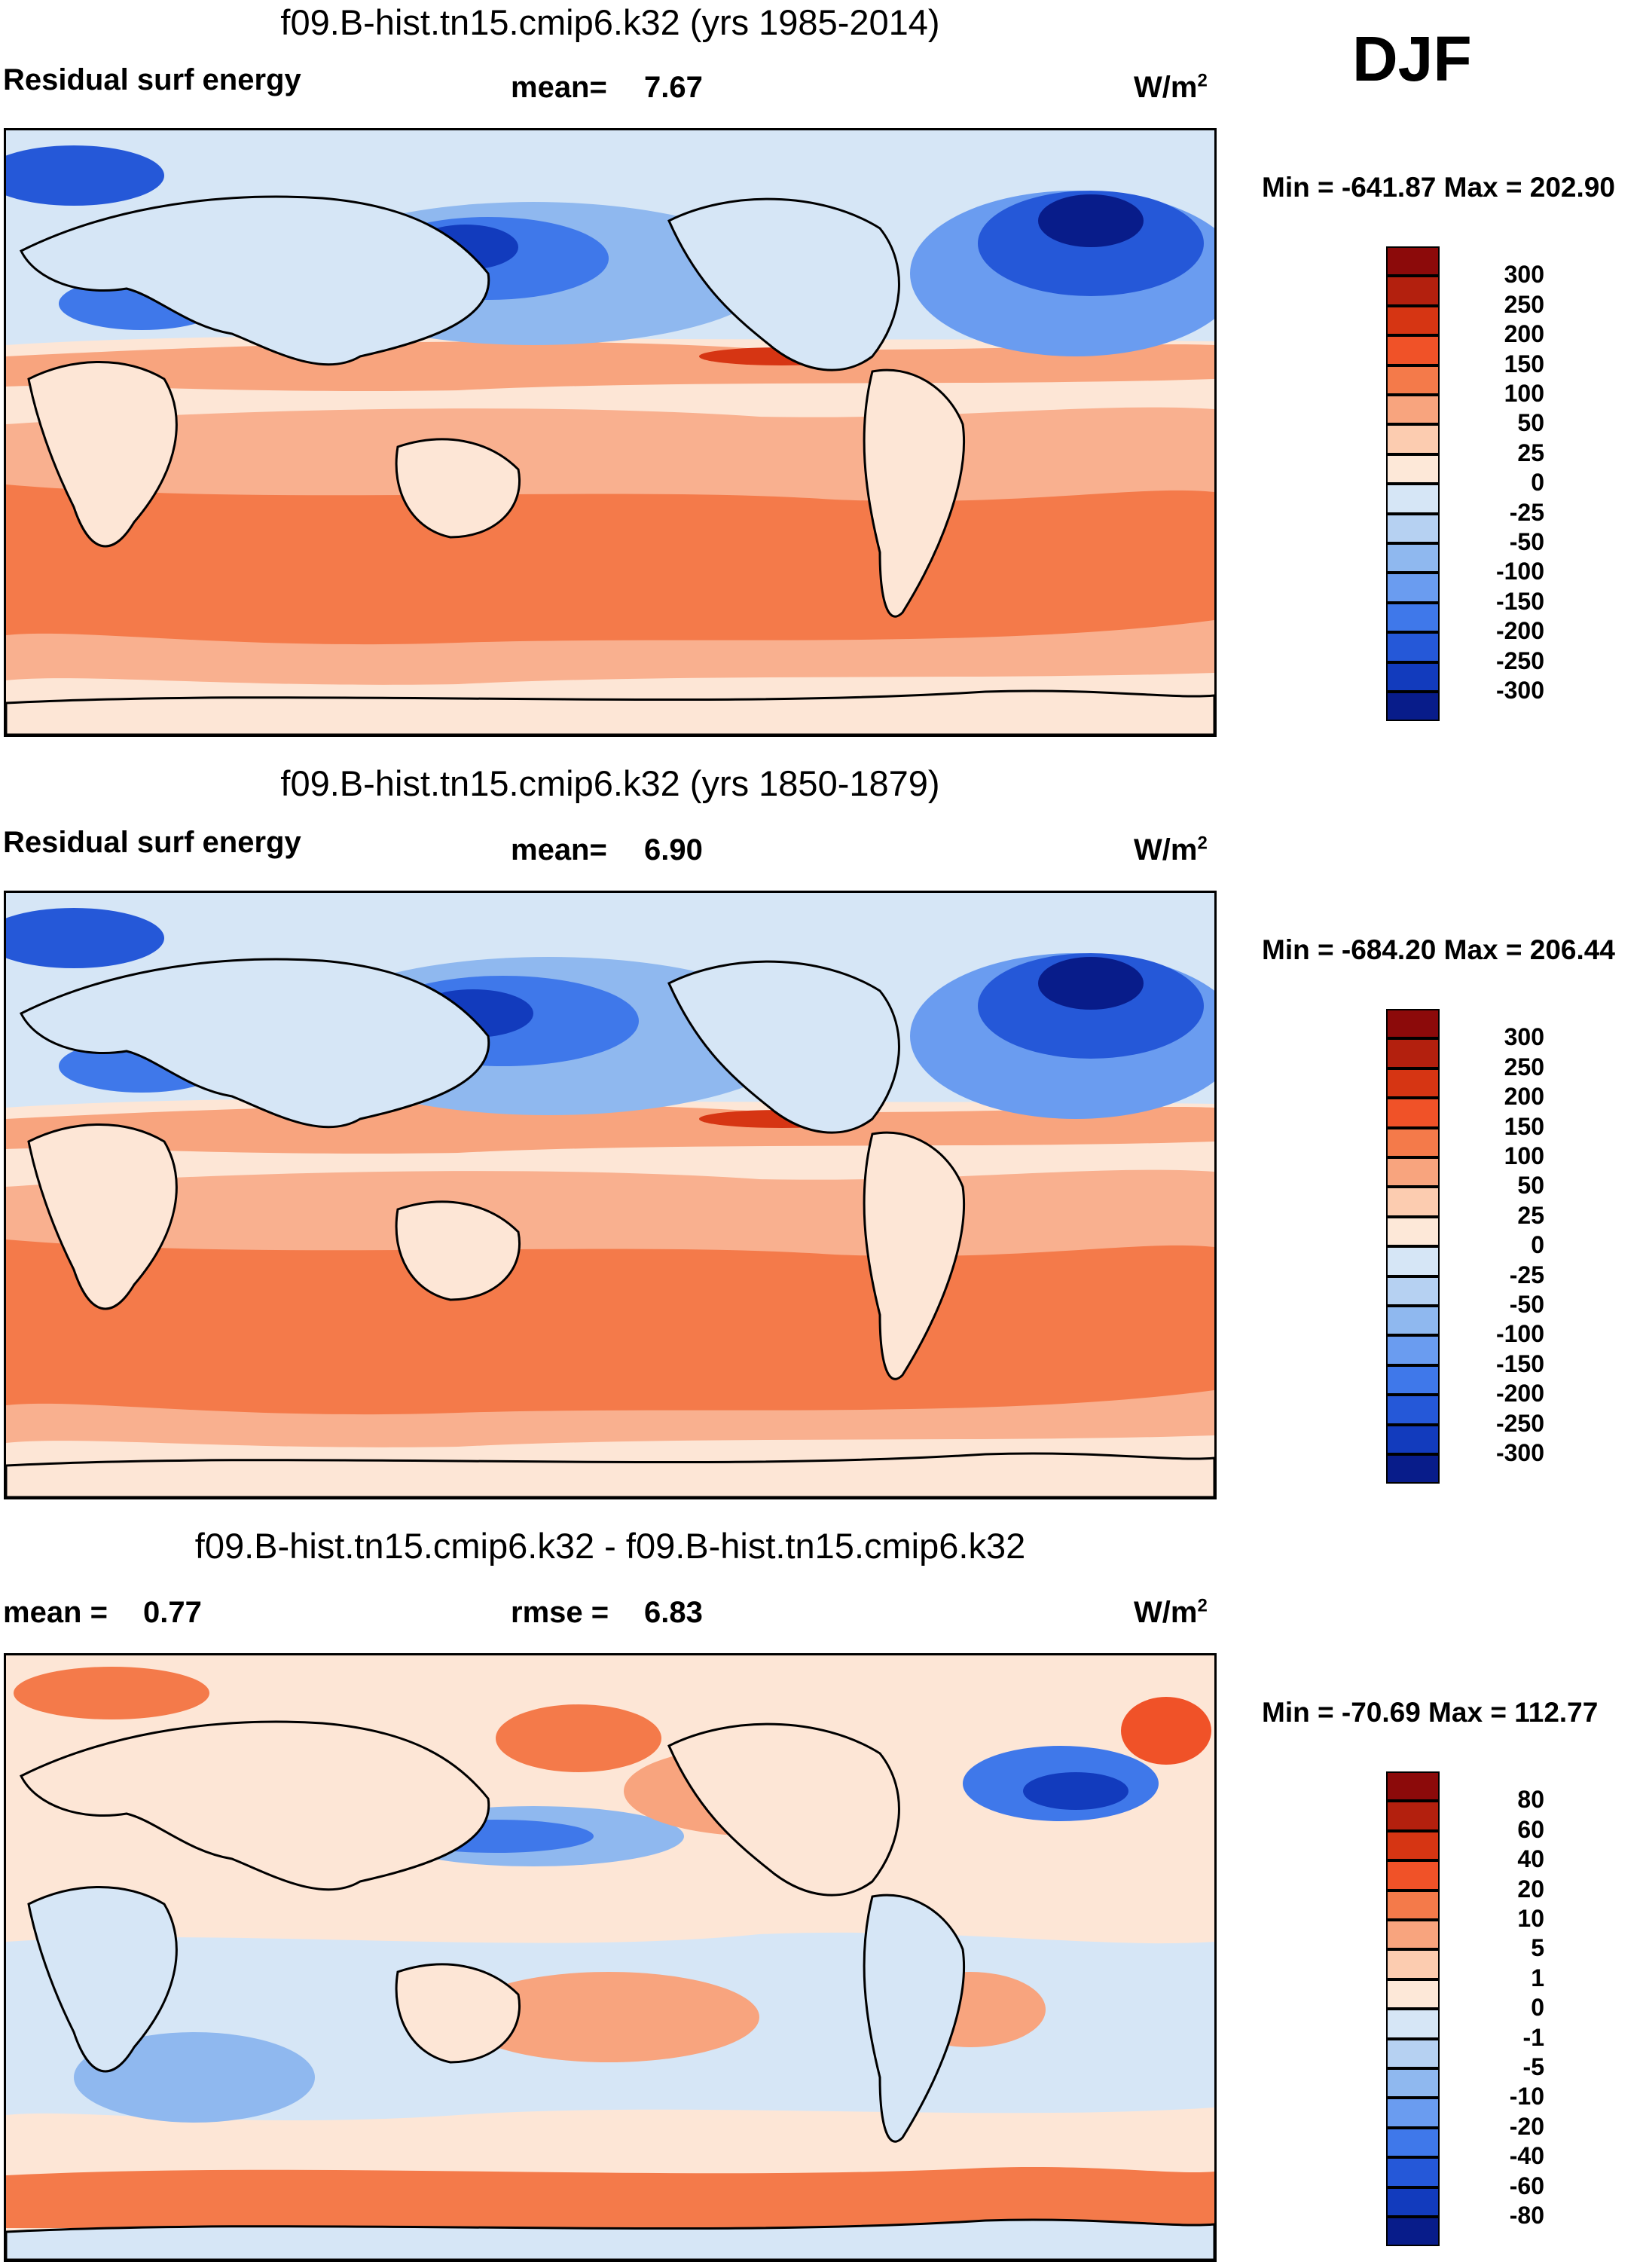 The width and height of the screenshot is (1643, 2268). I want to click on colorbar-tick-label: -200, so click(1519, 1394).